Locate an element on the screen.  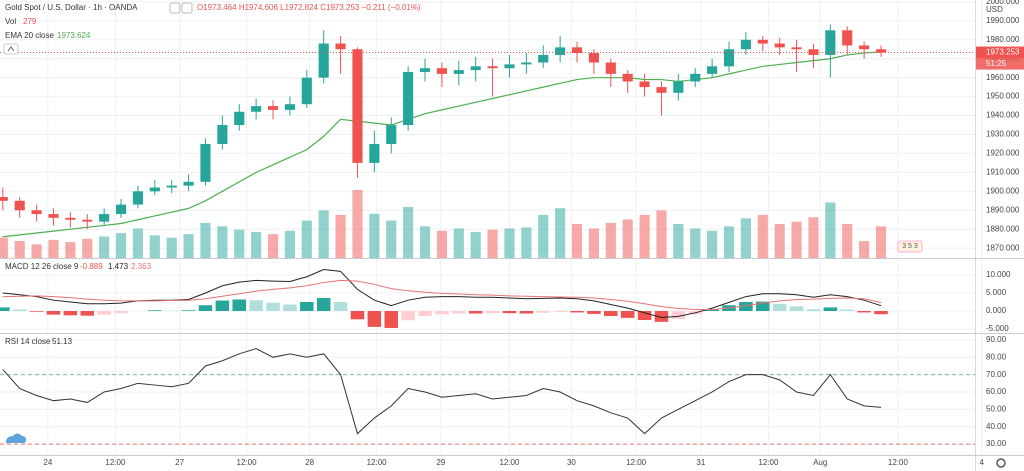
y-tick-label: 1980.000 is located at coordinates (1003, 39).